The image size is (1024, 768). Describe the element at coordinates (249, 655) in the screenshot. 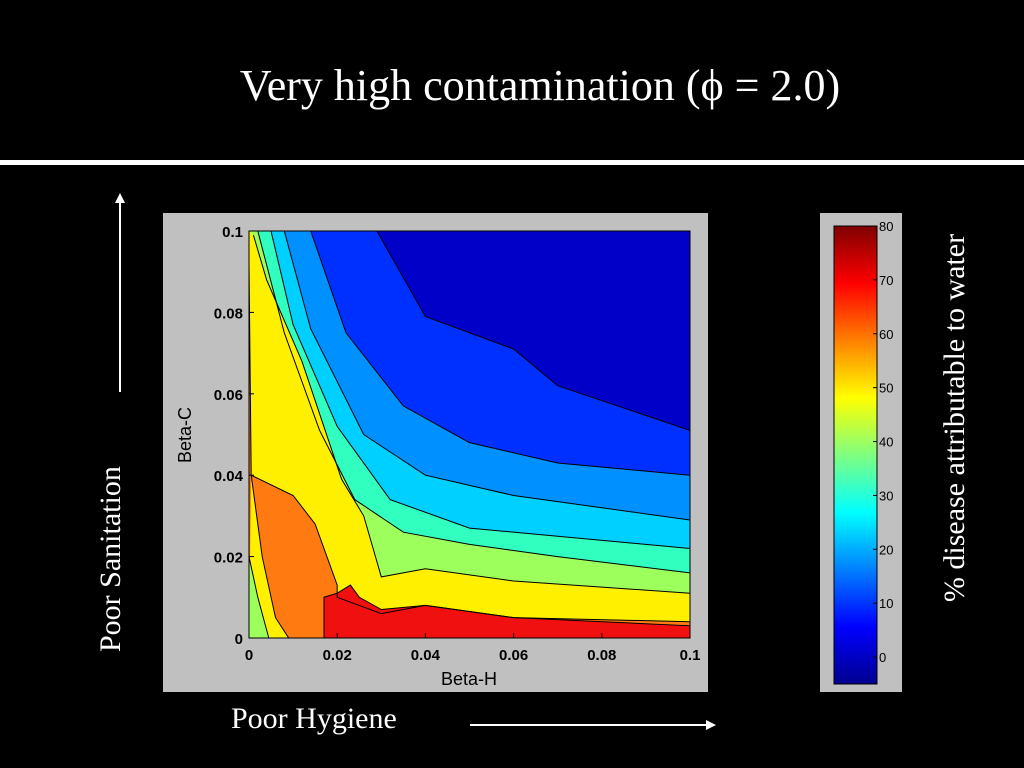

I see `x-tick-label: 0` at that location.